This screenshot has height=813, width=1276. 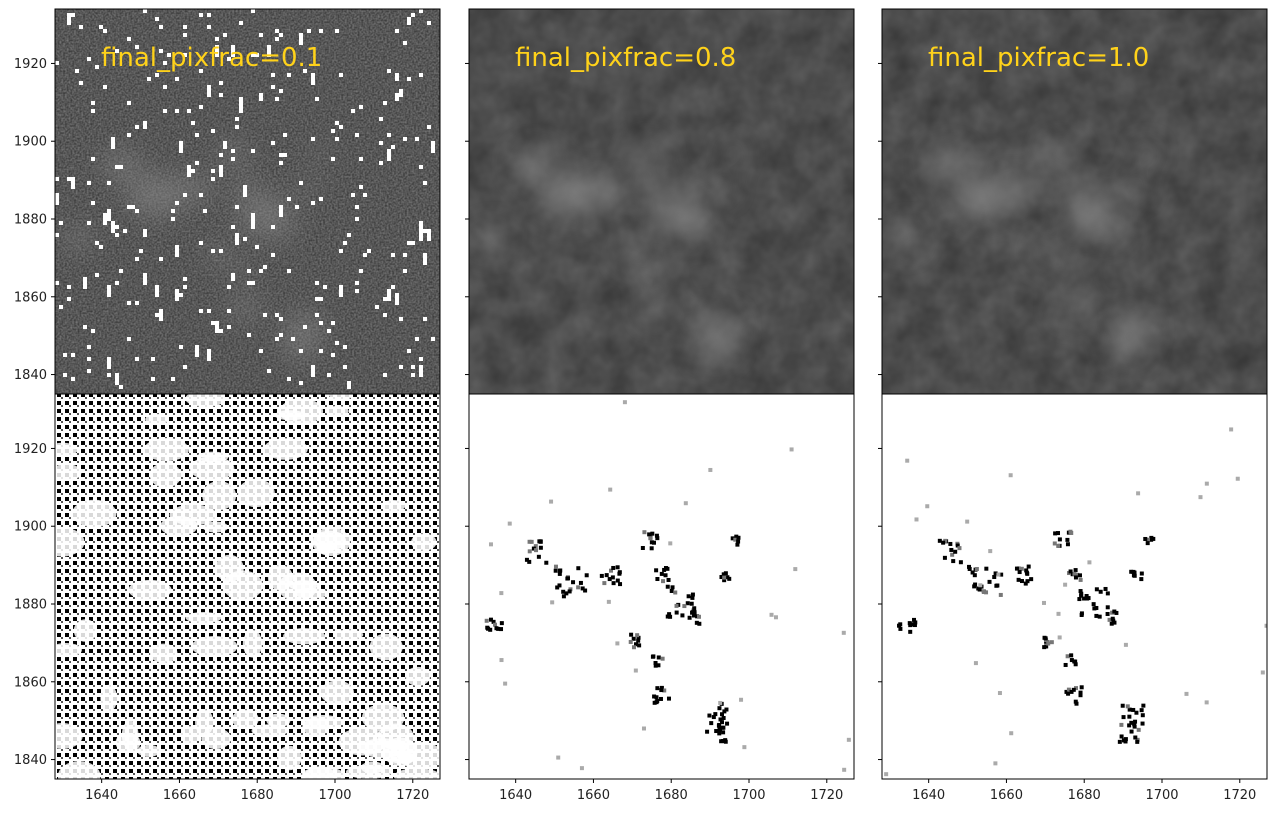 What do you see at coordinates (748, 795) in the screenshot?
I see `x-tick-label: 1700` at bounding box center [748, 795].